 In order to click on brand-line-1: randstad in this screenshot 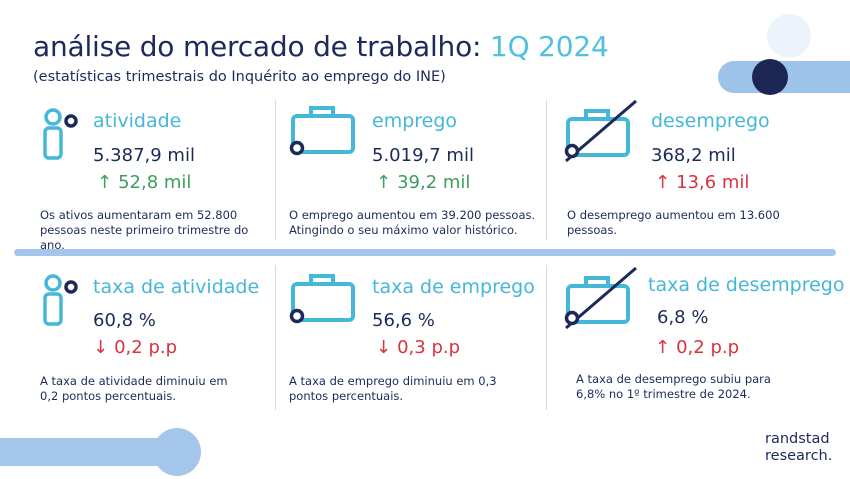, I will do `click(797, 439)`.